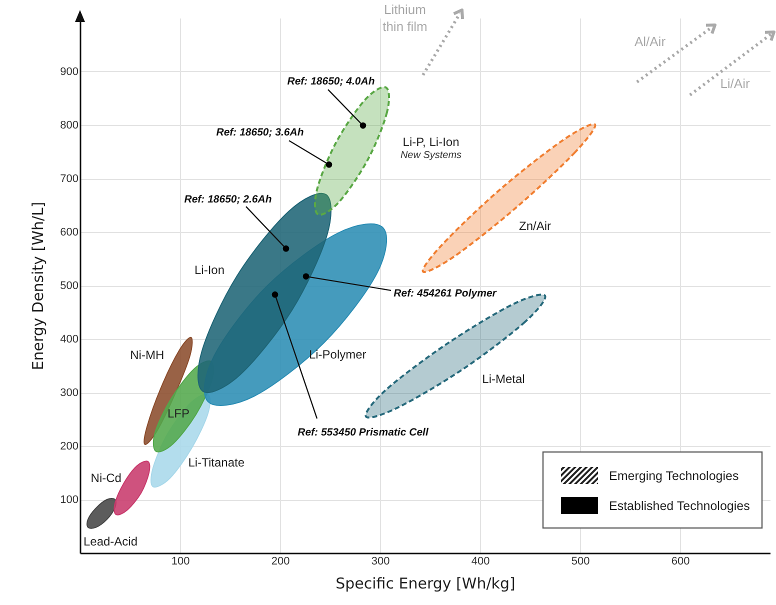 The width and height of the screenshot is (776, 605). Describe the element at coordinates (331, 82) in the screenshot. I see `annotation: Ref: 18650; 4.0Ah` at that location.